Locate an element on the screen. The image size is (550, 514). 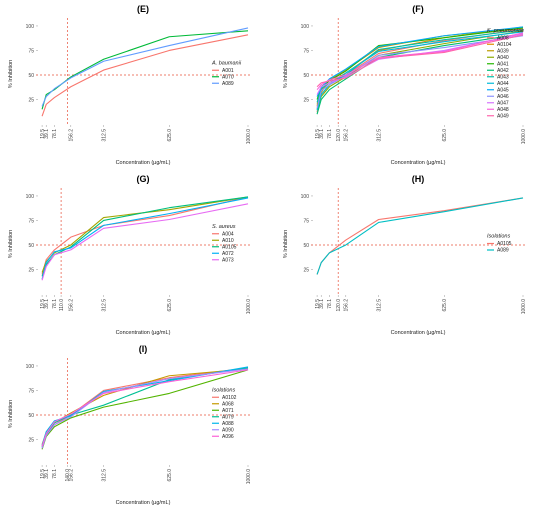
panel-title: (I) is located at coordinates (143, 349).